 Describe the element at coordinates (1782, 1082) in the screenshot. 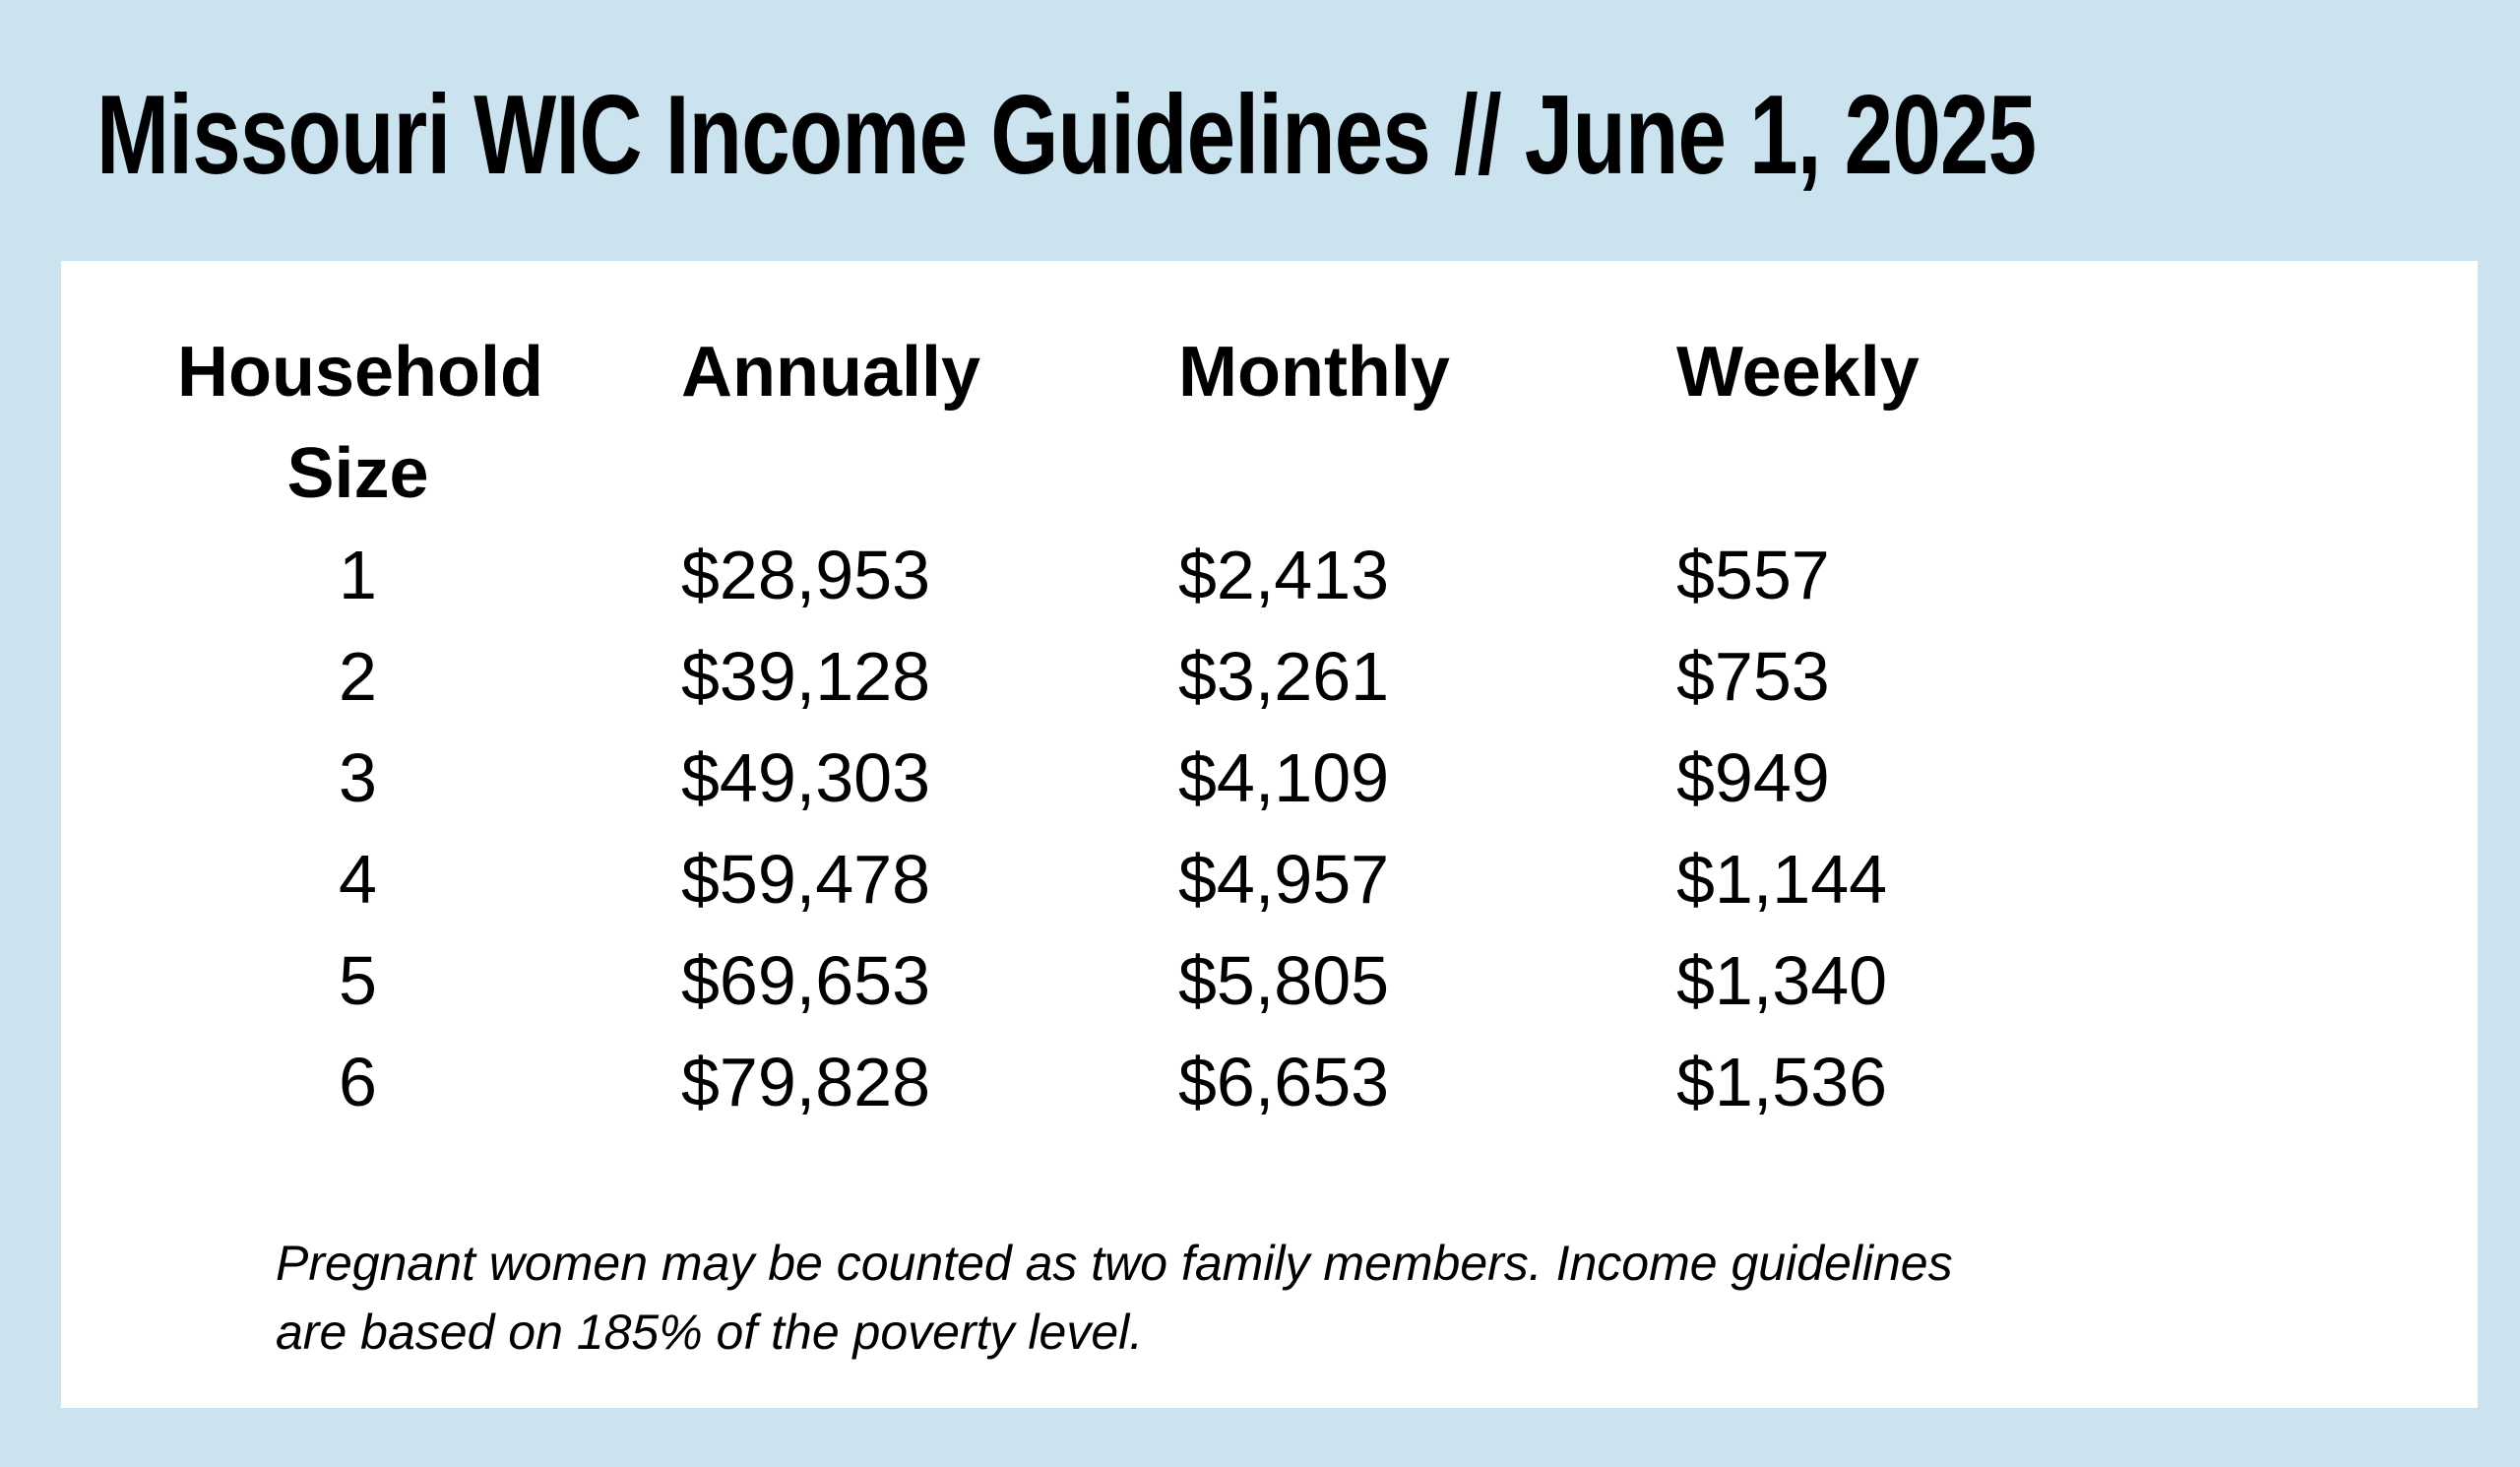

I see `cell-weekly: $1,536` at that location.